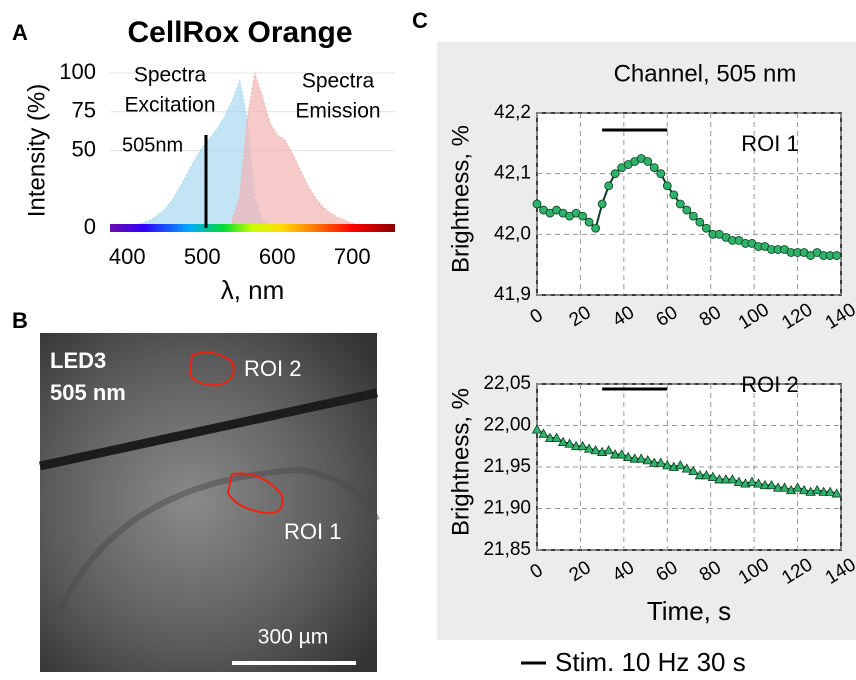 The height and width of the screenshot is (680, 856). What do you see at coordinates (507, 383) in the screenshot?
I see `y-tick-label: 22,05` at bounding box center [507, 383].